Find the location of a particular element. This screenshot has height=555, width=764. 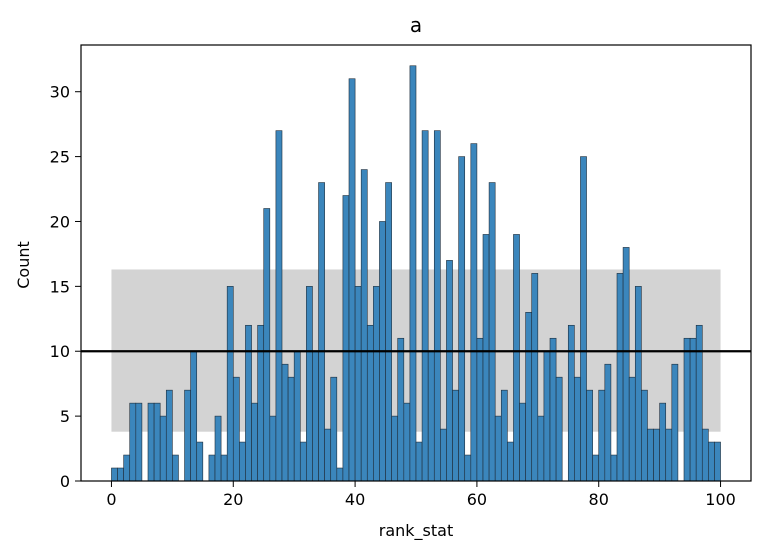

x-tick-label: 100 is located at coordinates (720, 499).